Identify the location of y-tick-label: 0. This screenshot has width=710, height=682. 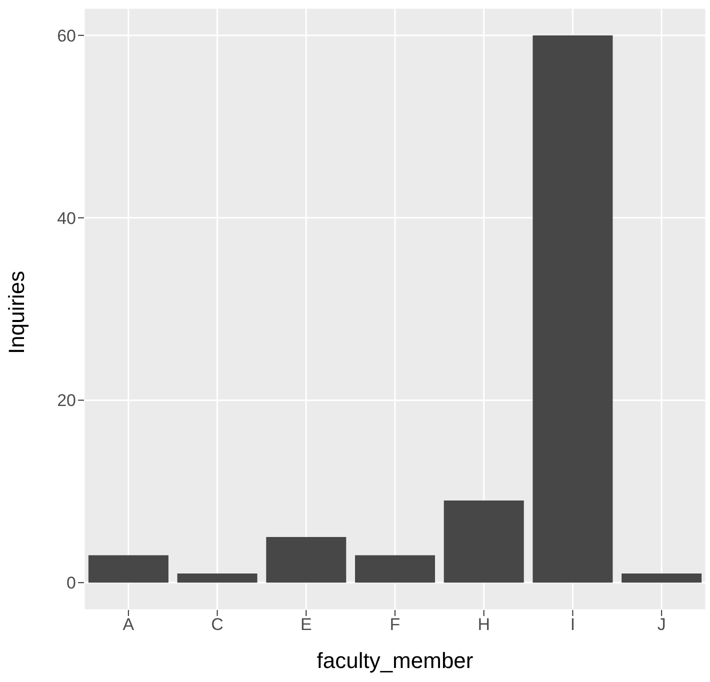
(71, 583).